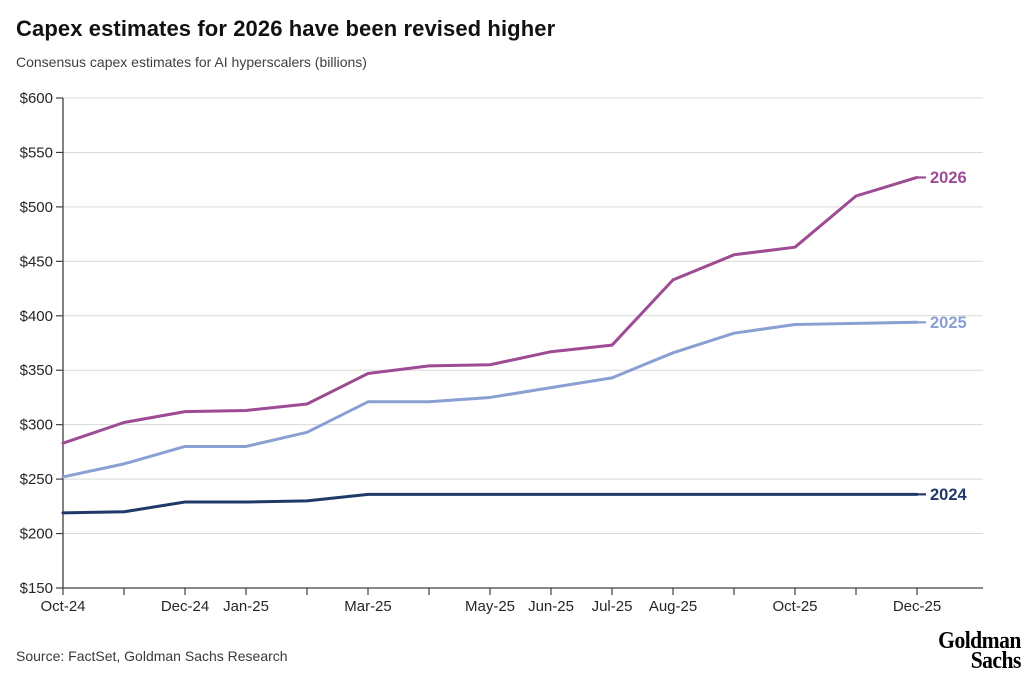  I want to click on x-axis-tick-label: Jul-25, so click(612, 606).